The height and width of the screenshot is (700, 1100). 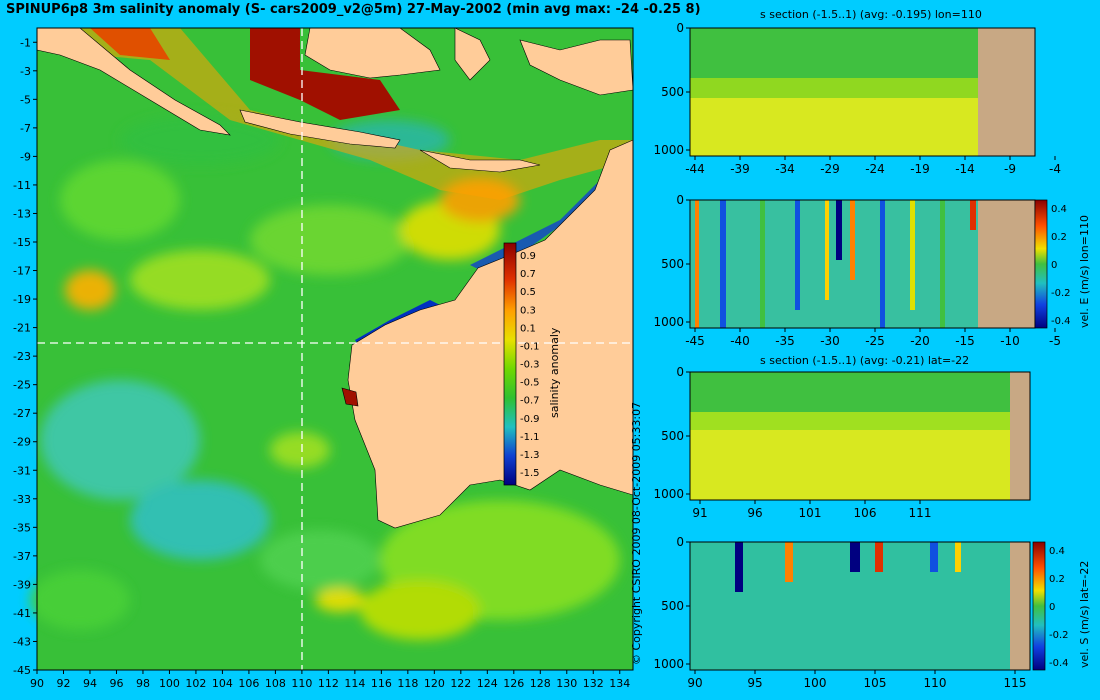 I want to click on map-xtick-label: 104, so click(x=222, y=683).